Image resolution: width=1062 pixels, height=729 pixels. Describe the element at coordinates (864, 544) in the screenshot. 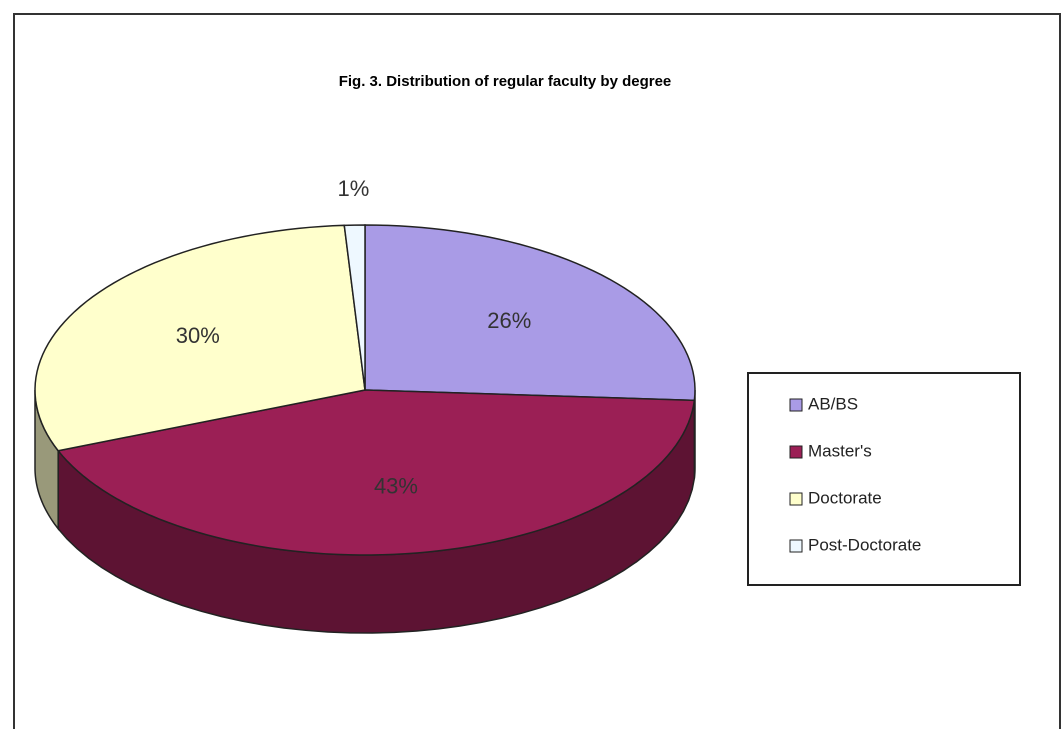

I see `legend-label: Post-Doctorate` at that location.